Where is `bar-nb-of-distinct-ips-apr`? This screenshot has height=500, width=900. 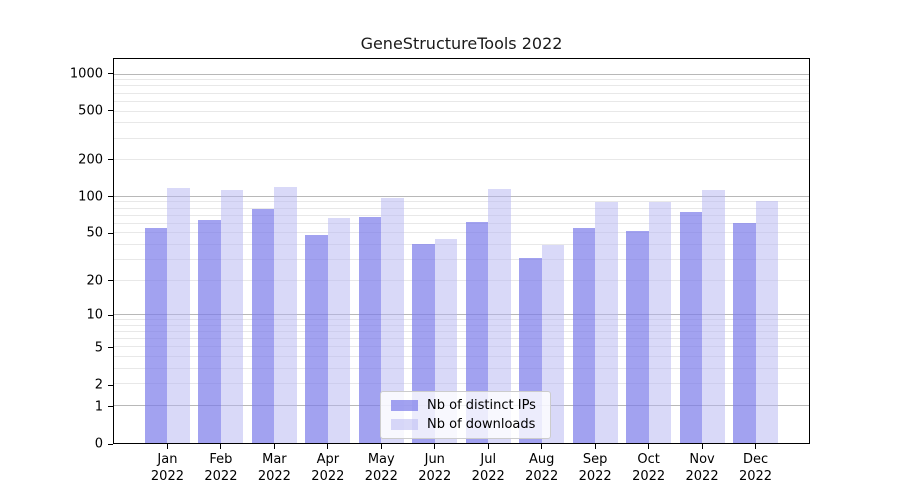 bar-nb-of-distinct-ips-apr is located at coordinates (316, 339).